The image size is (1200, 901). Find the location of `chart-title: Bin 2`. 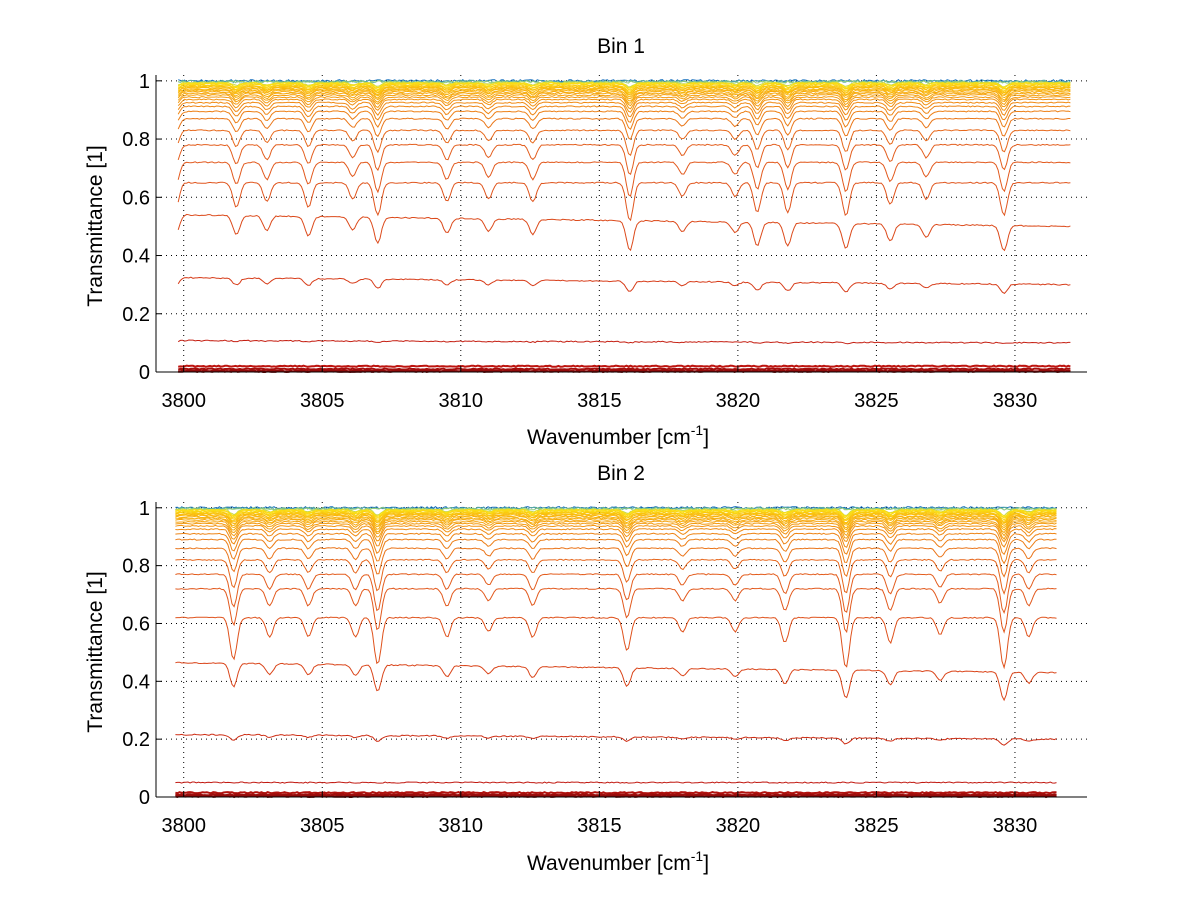

chart-title: Bin 2 is located at coordinates (621, 473).